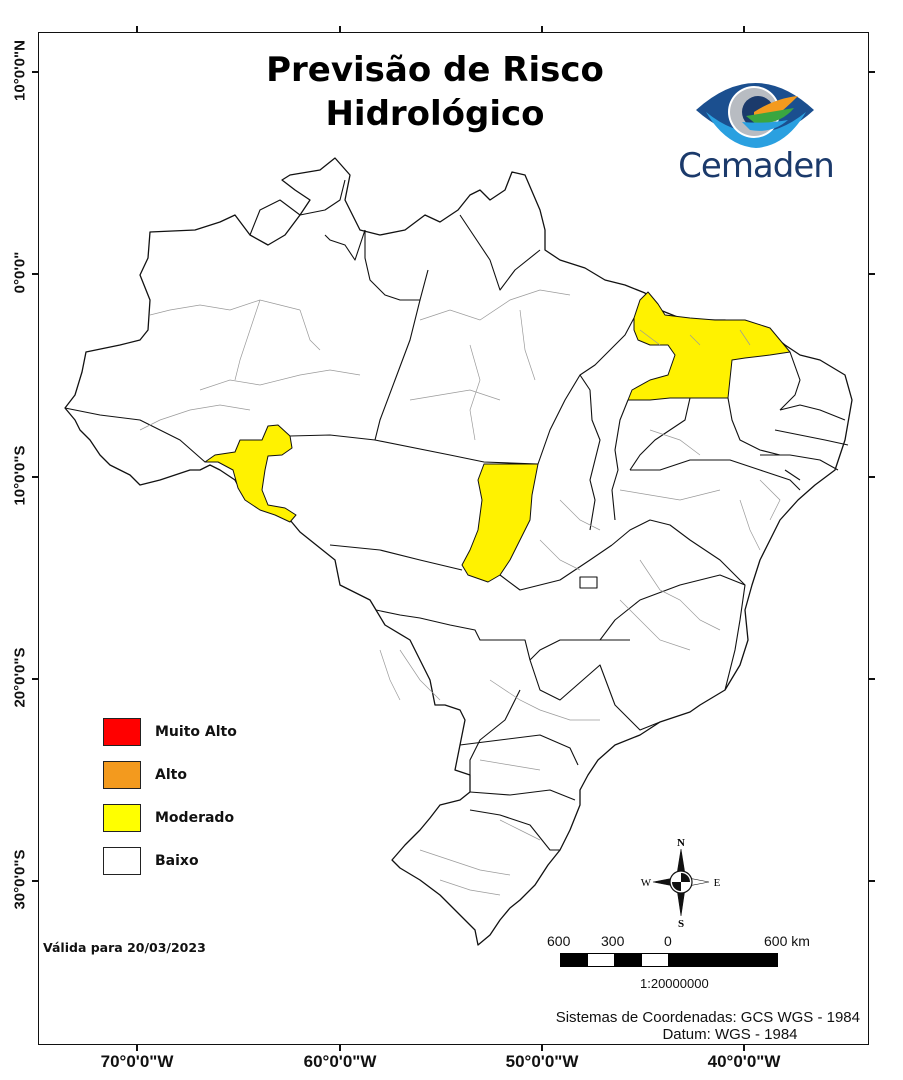  Describe the element at coordinates (195, 817) in the screenshot. I see `legend-label: Moderado` at that location.